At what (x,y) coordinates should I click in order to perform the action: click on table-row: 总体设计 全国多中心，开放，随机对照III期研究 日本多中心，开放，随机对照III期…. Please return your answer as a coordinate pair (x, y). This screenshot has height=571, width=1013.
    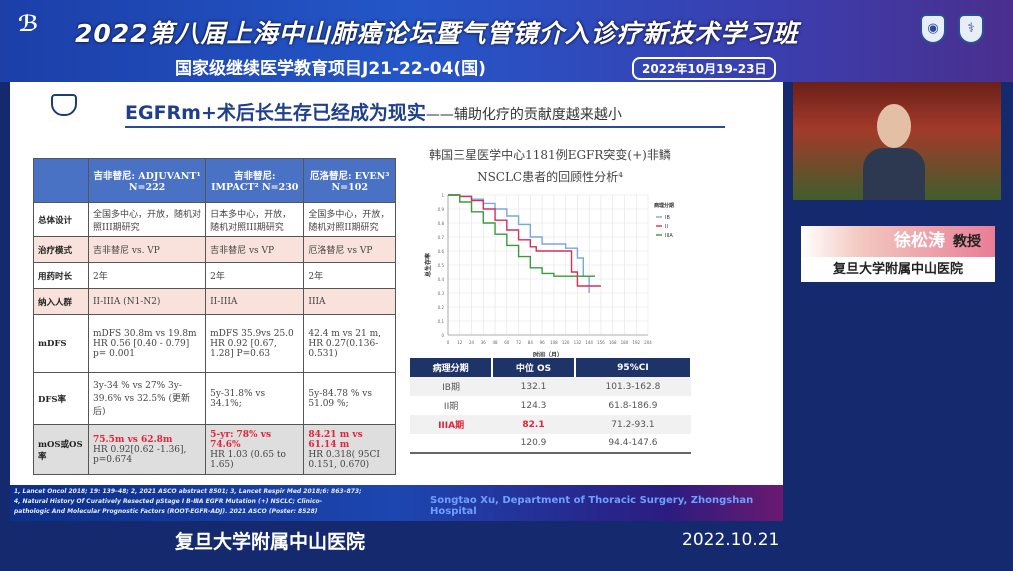
    Looking at the image, I should click on (214, 219).